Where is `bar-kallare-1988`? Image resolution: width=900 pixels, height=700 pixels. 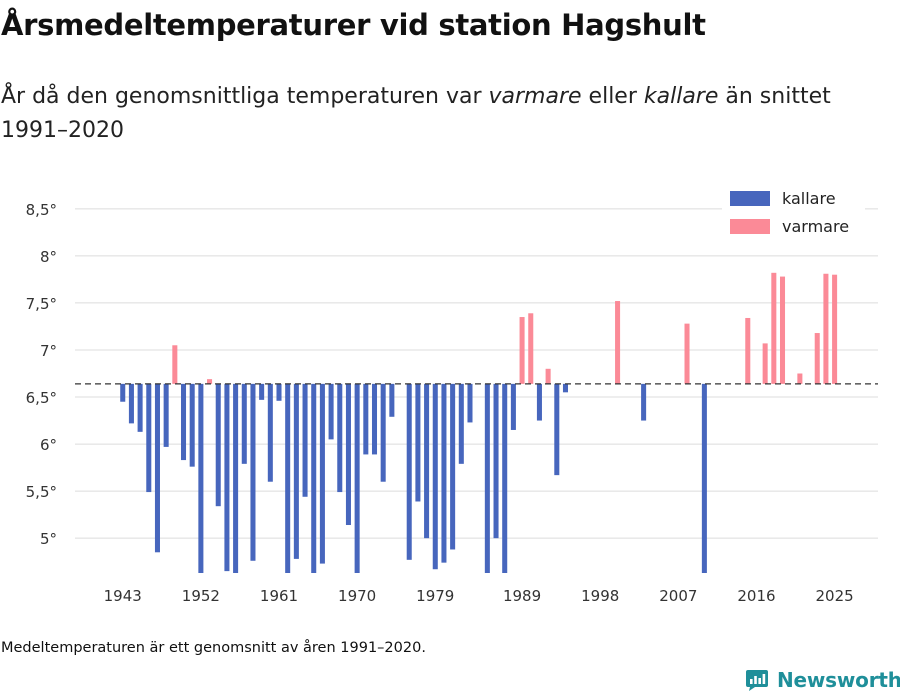 bar-kallare-1988 is located at coordinates (513, 406).